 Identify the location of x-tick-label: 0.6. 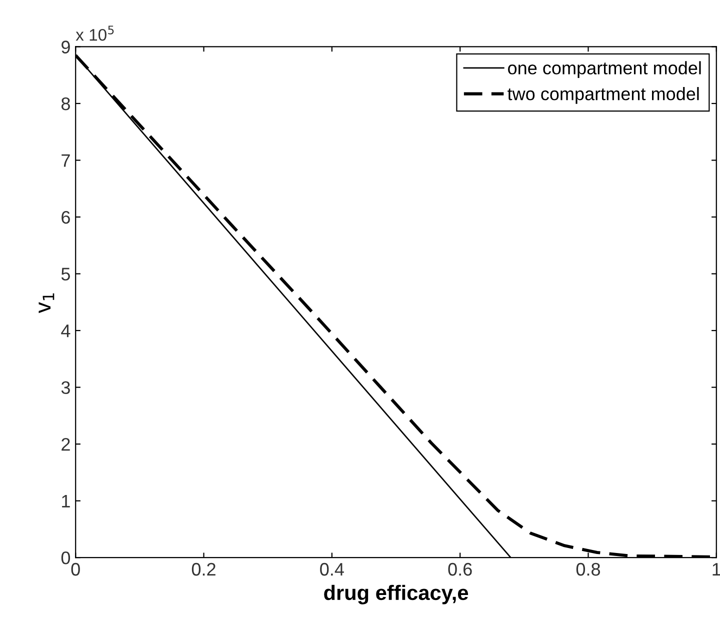
(460, 569).